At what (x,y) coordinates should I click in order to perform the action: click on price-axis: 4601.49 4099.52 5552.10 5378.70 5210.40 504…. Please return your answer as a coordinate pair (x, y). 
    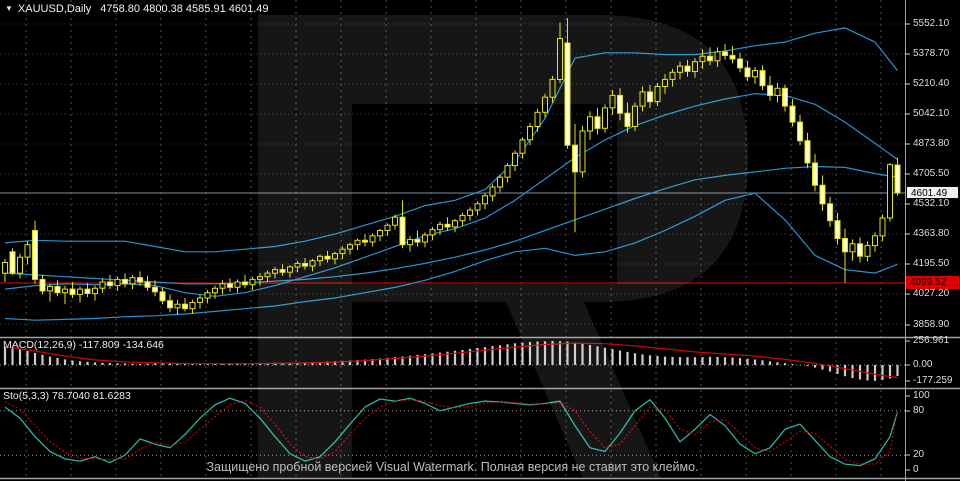
    Looking at the image, I should click on (933, 240).